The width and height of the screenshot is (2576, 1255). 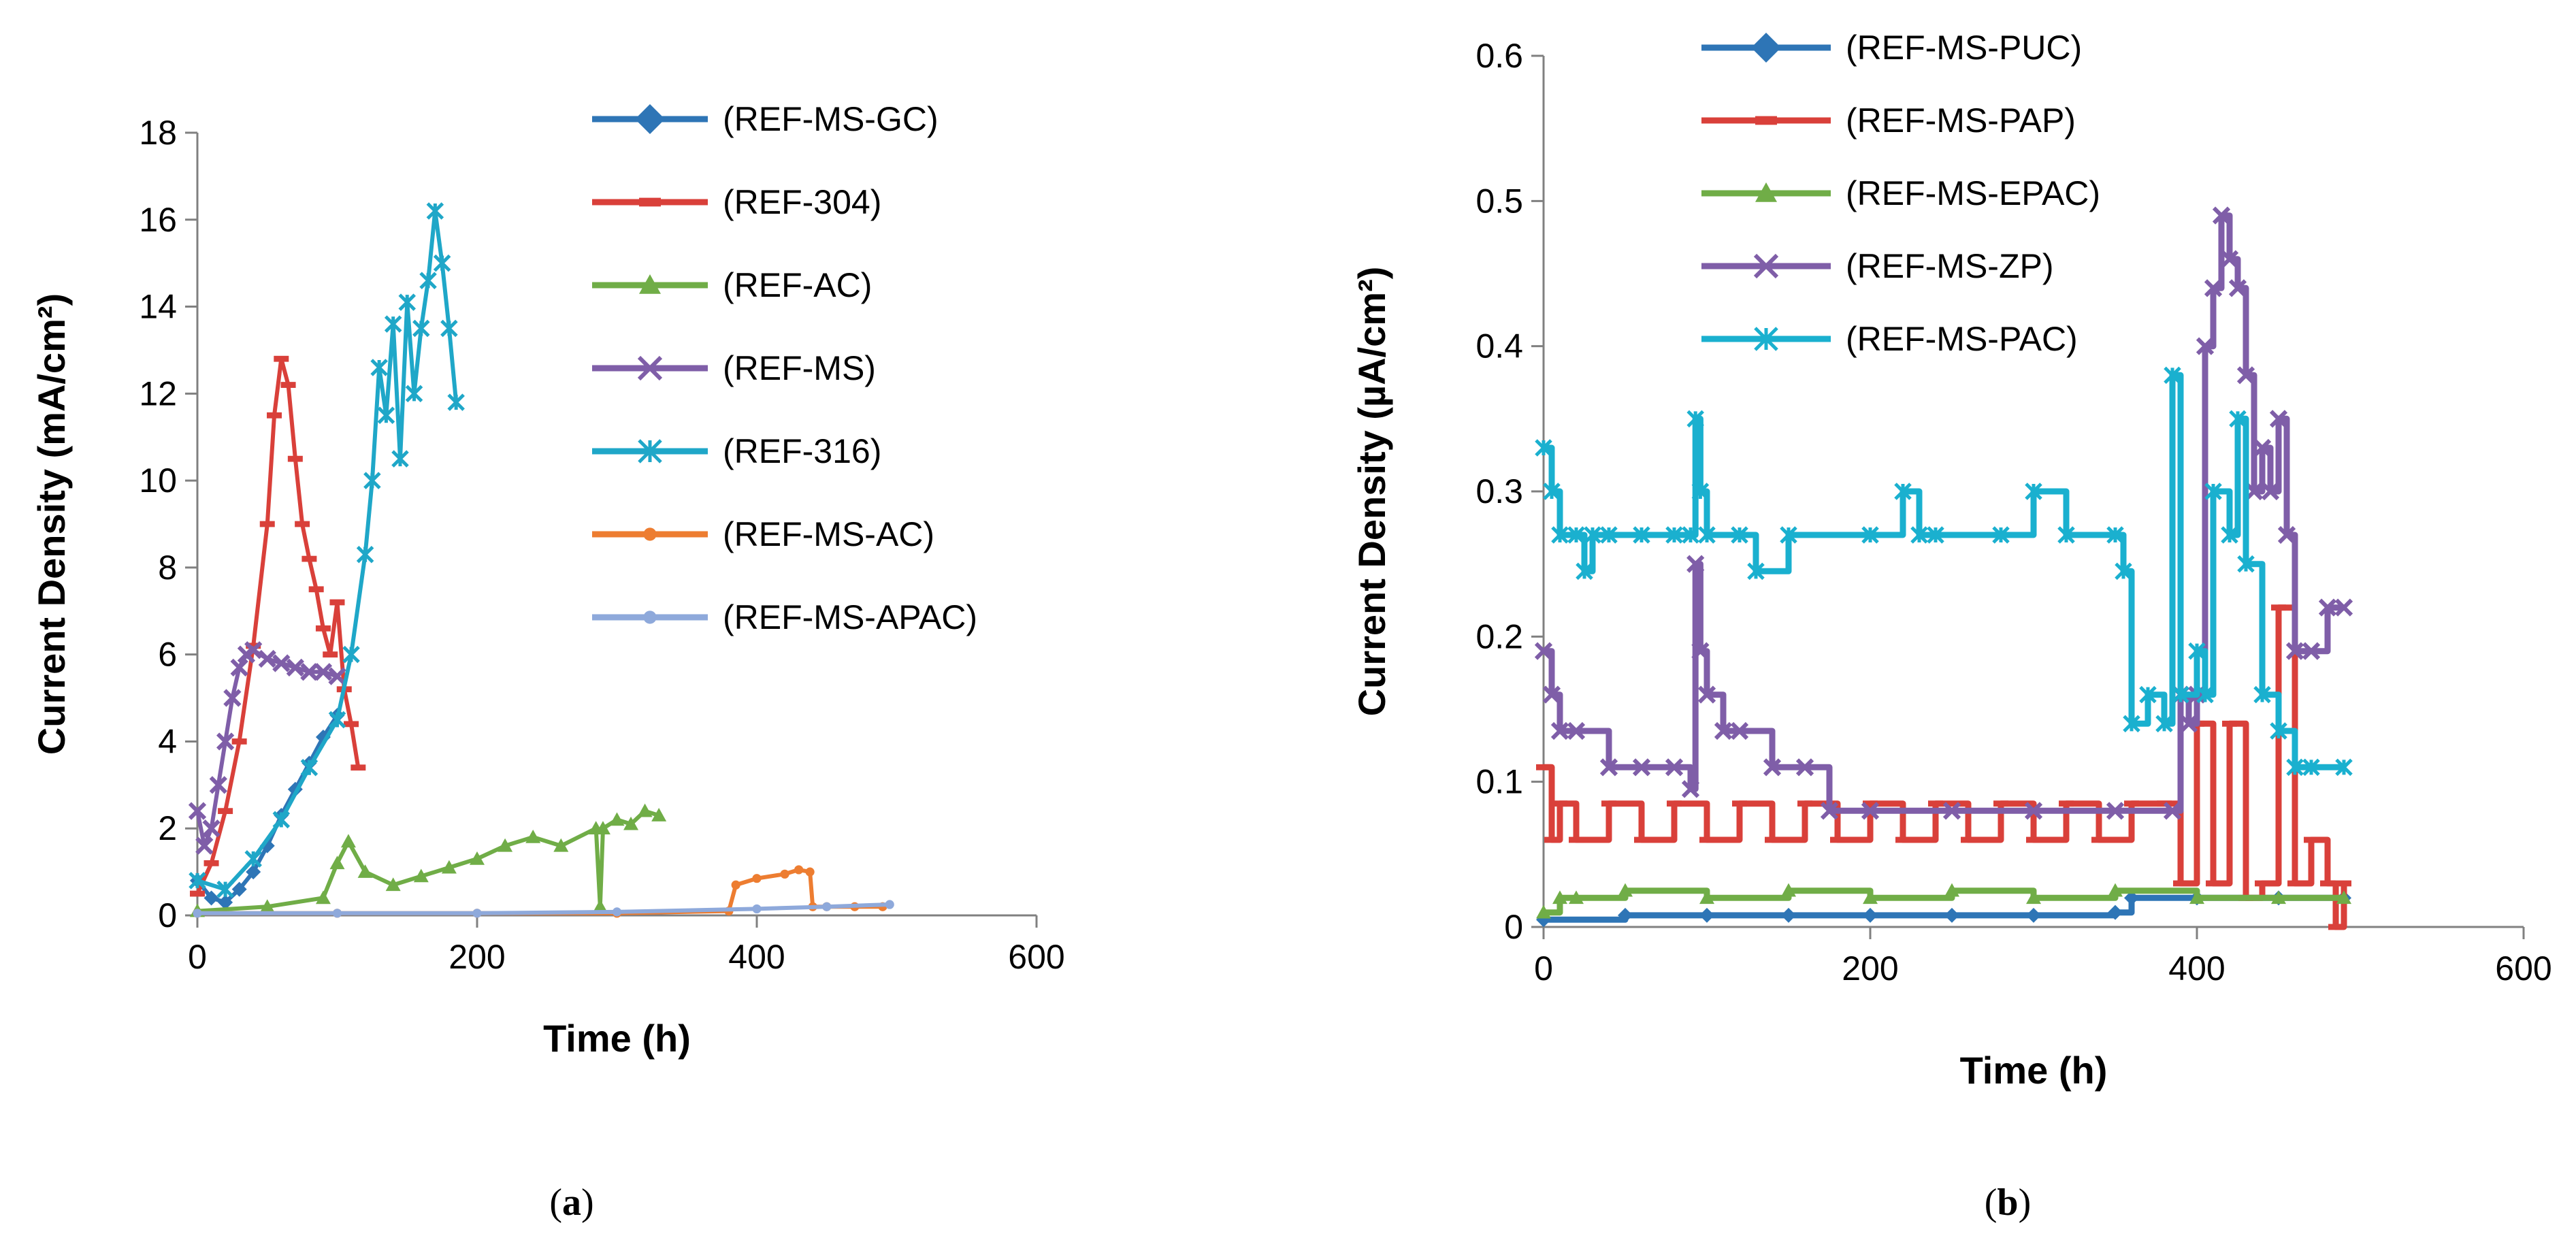 What do you see at coordinates (167, 828) in the screenshot?
I see `y-tick-label: 2` at bounding box center [167, 828].